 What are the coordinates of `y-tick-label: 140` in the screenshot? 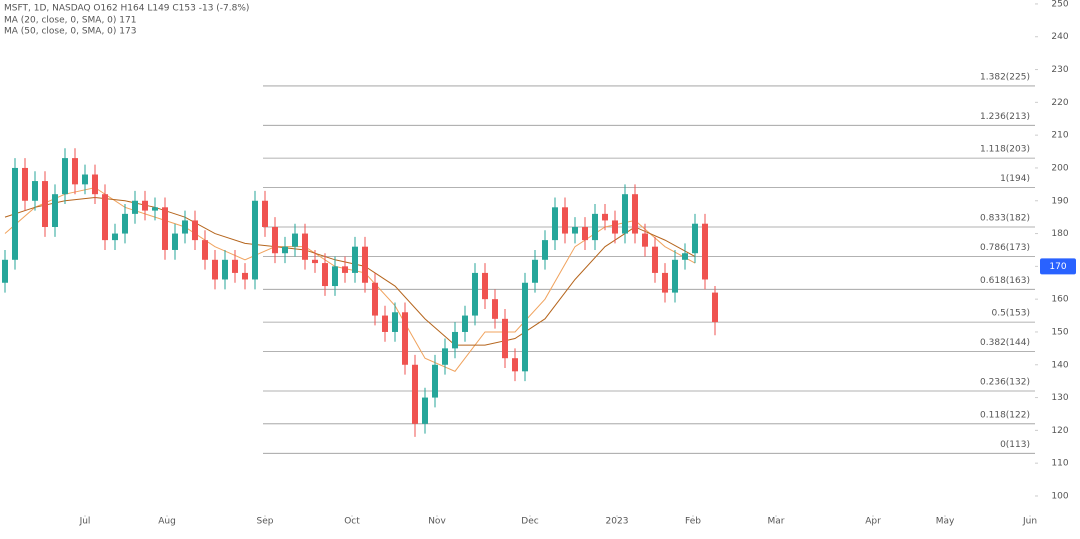 It's located at (1059, 365).